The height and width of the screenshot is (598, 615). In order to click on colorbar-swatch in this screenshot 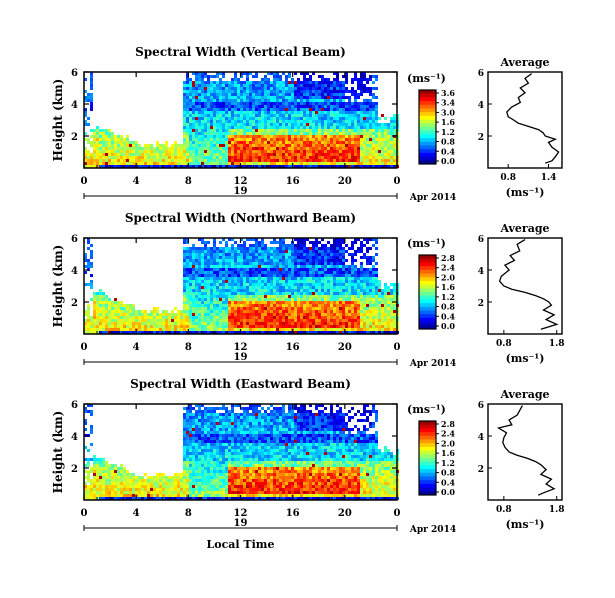, I will do `click(427, 155)`.